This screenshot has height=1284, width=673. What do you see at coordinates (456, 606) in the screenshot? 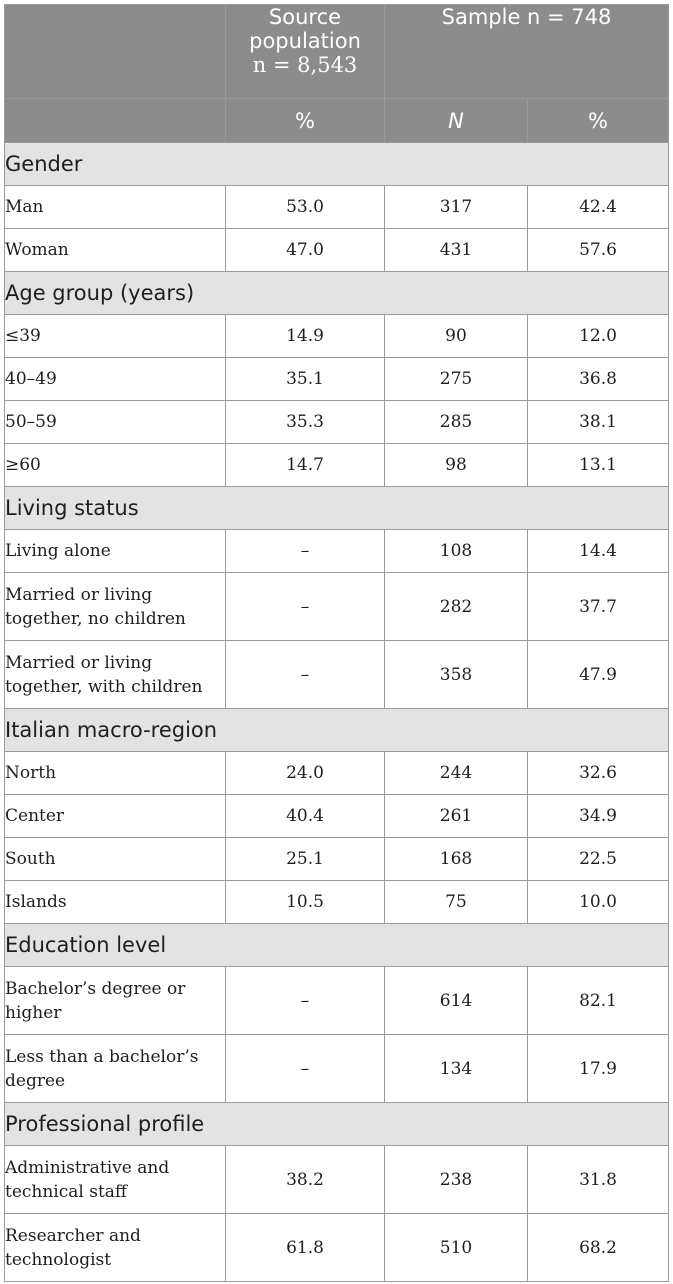
I see `sample-n-cell: 282` at bounding box center [456, 606].